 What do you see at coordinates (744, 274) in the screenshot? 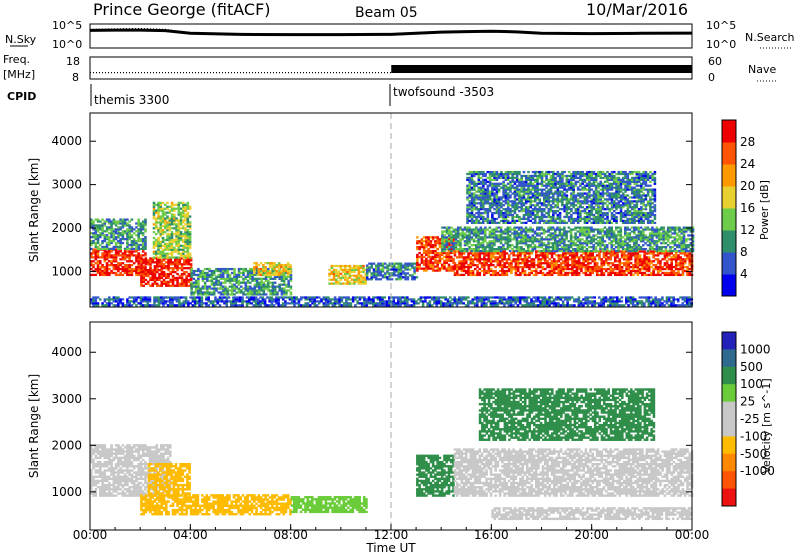
I see `power-cbar-tick-0: 4` at bounding box center [744, 274].